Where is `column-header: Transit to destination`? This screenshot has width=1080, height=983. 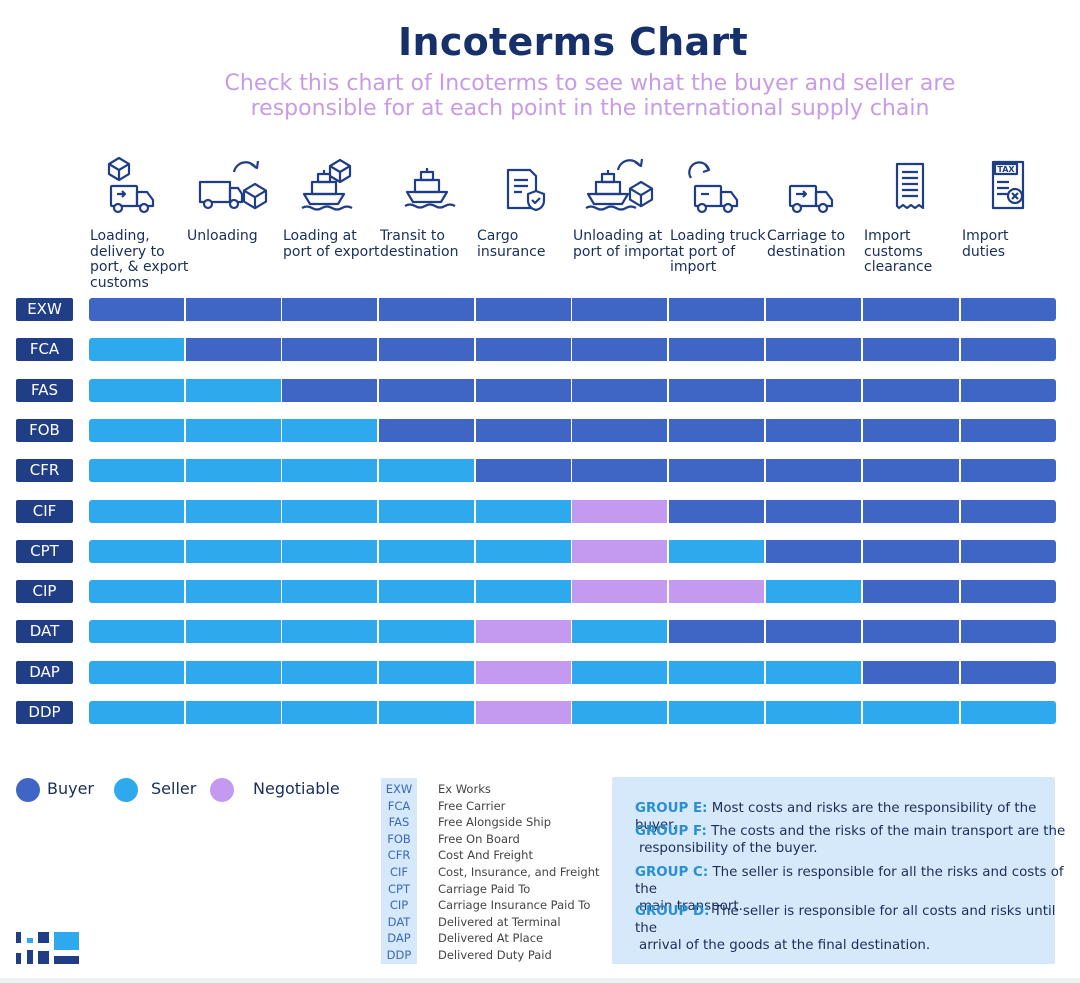
column-header: Transit to destination is located at coordinates (430, 244).